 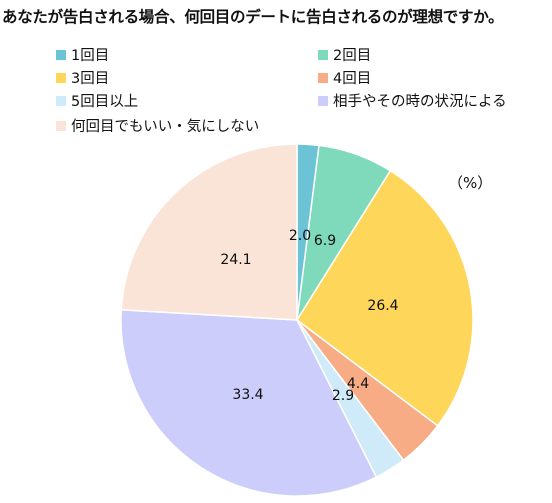 I want to click on legend-item: 5回目以上, so click(x=97, y=100).